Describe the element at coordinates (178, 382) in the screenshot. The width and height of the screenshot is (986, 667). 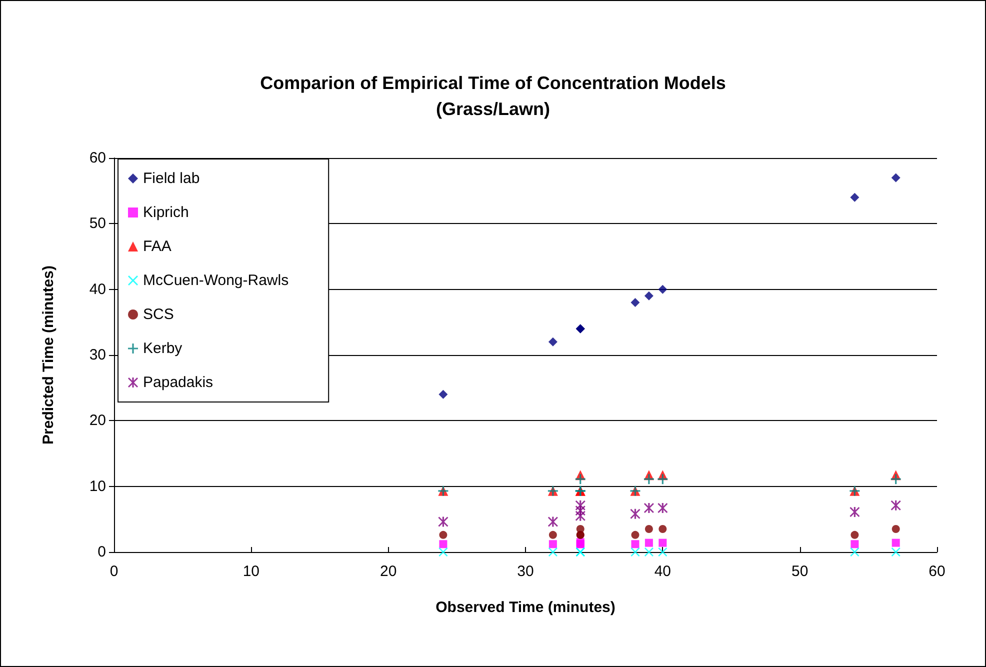
I see `legend-label: Papadakis` at that location.